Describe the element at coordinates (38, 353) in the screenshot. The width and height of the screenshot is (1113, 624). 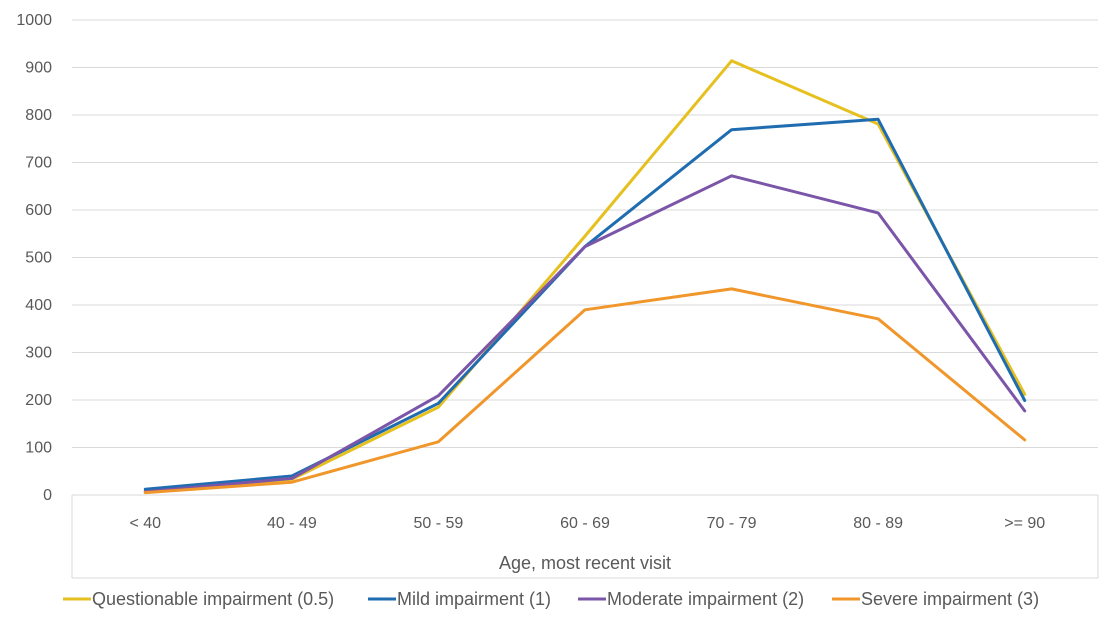
I see `y-tick-label: 300` at that location.